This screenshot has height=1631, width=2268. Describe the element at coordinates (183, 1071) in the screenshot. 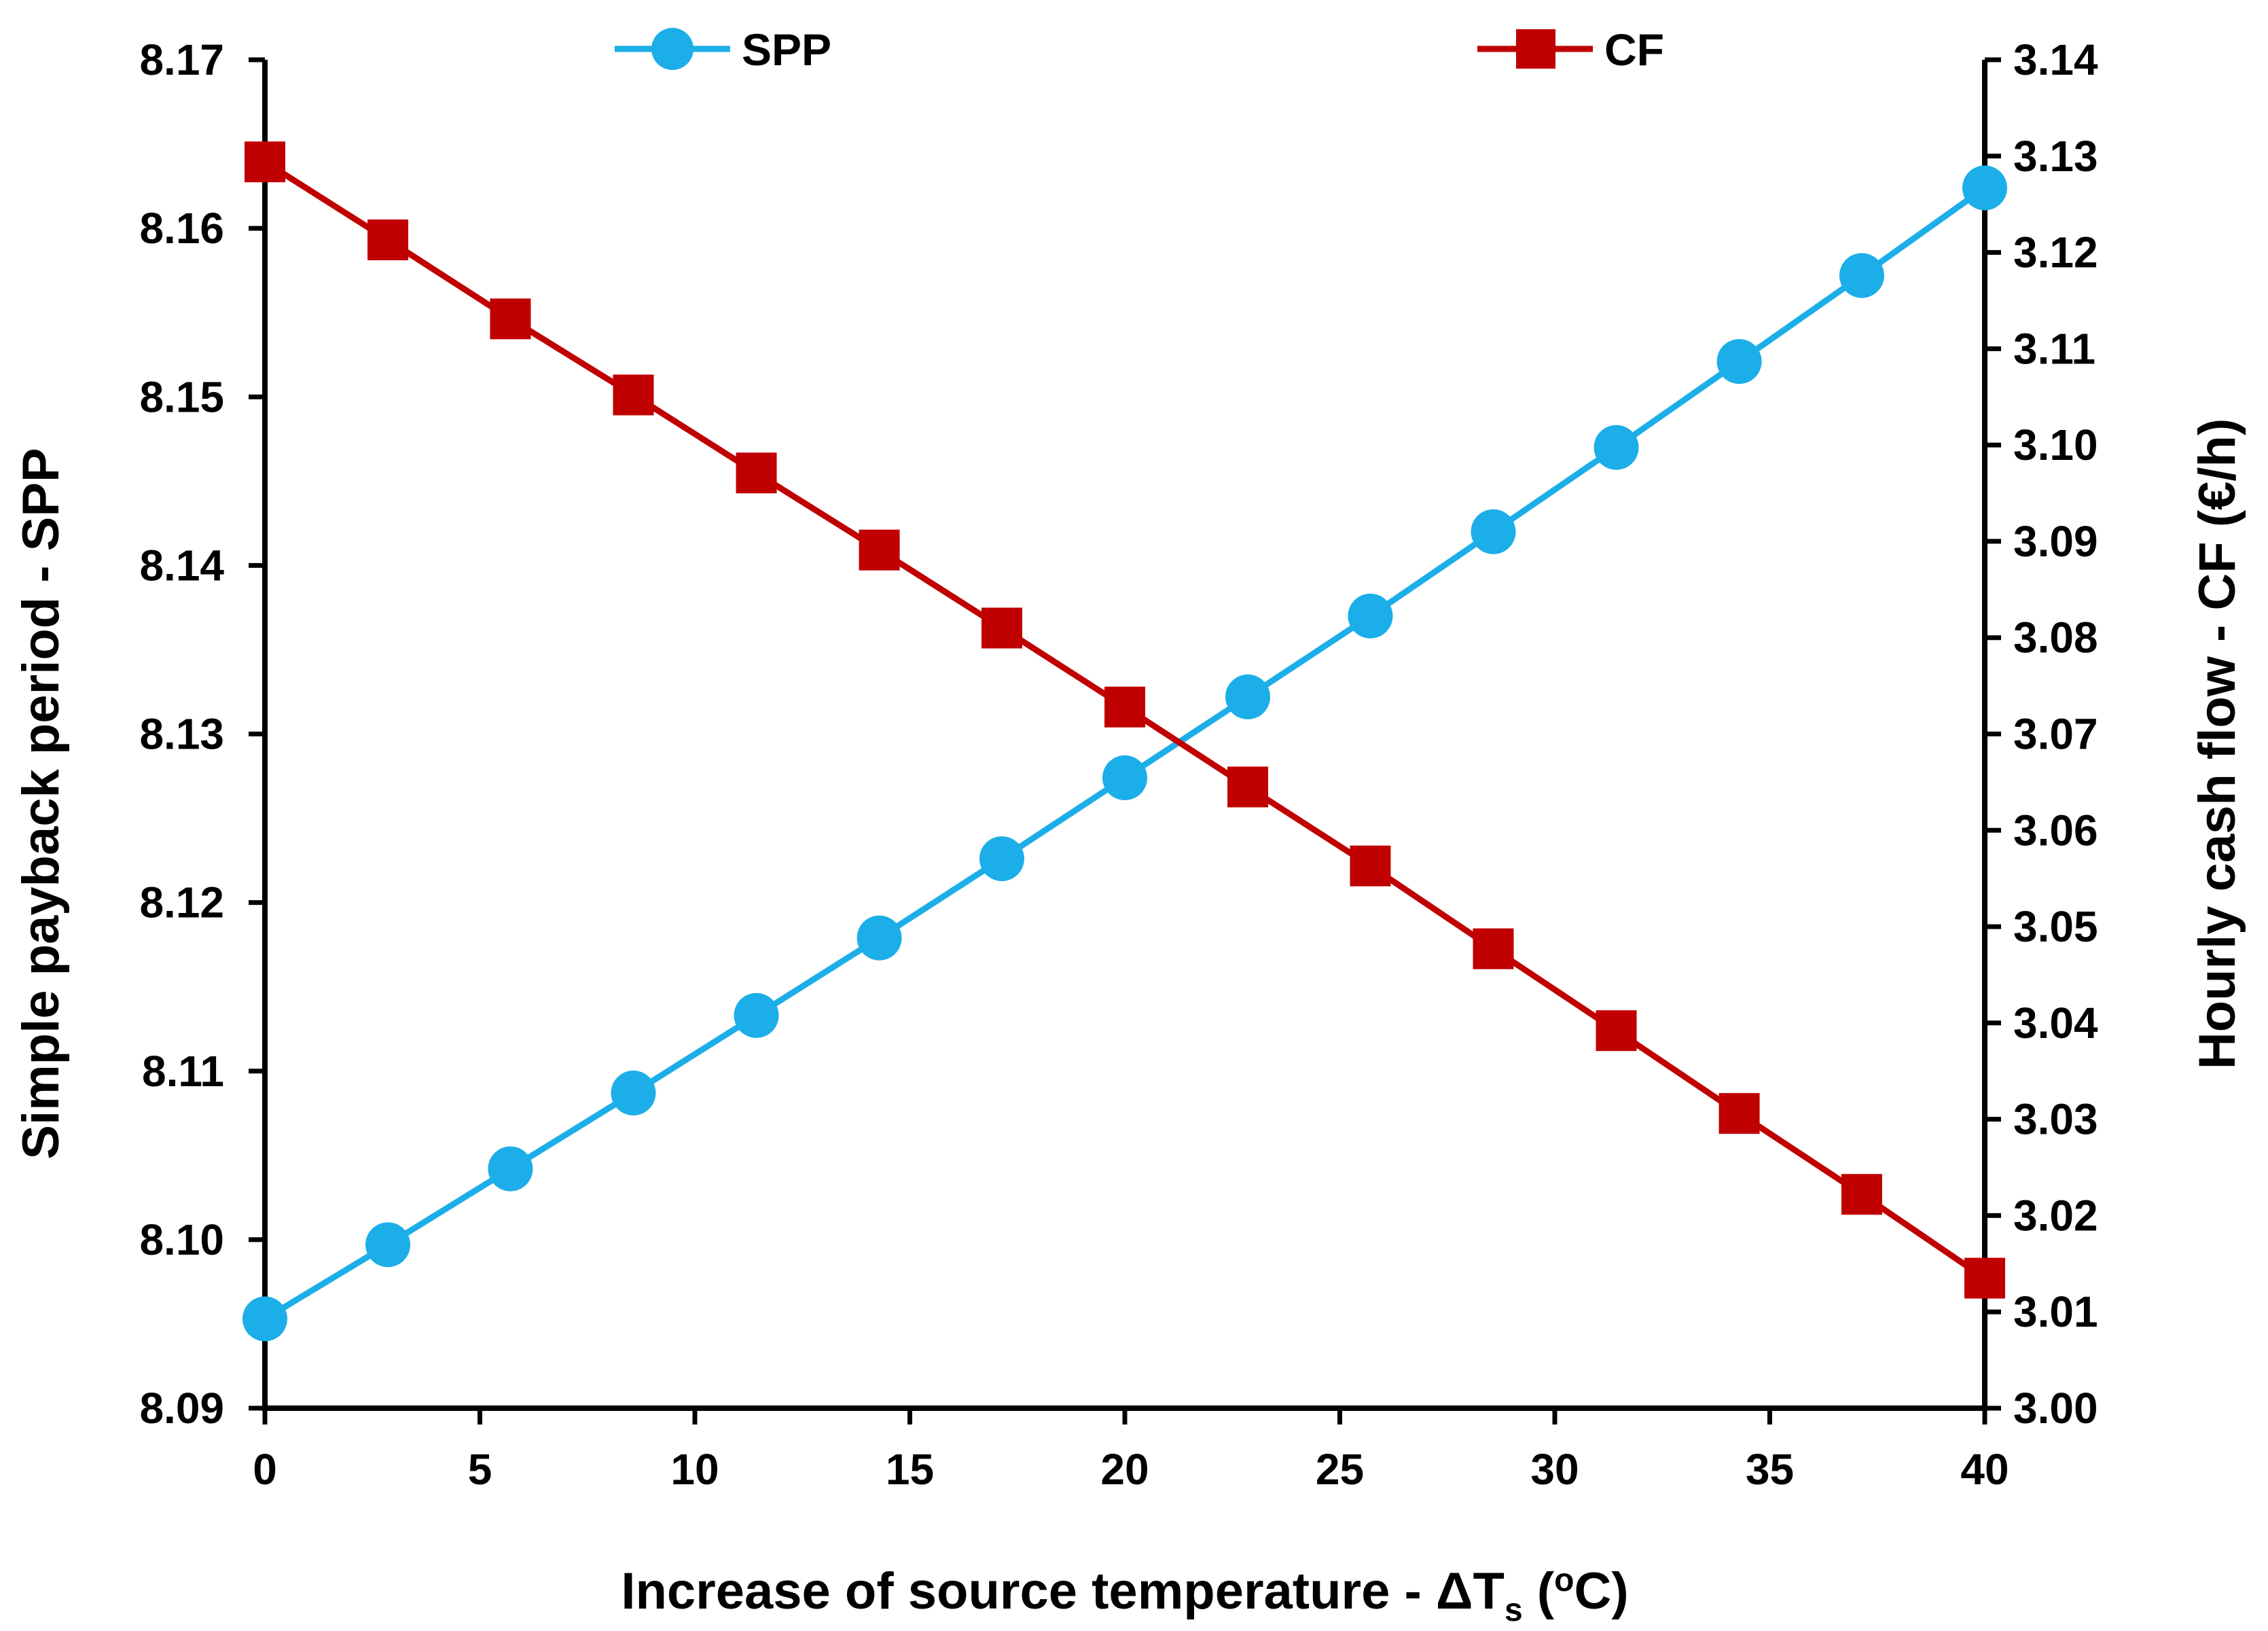

I see `left-y-tick-label: 8.11` at that location.